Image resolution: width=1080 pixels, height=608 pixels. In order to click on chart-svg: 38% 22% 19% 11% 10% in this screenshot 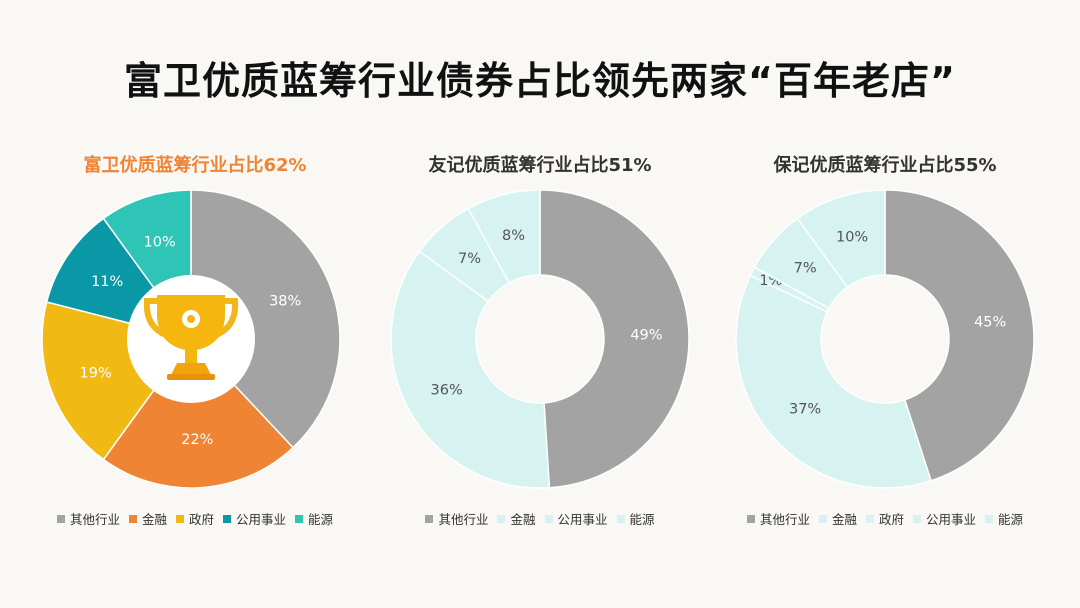, I will do `click(191, 339)`.